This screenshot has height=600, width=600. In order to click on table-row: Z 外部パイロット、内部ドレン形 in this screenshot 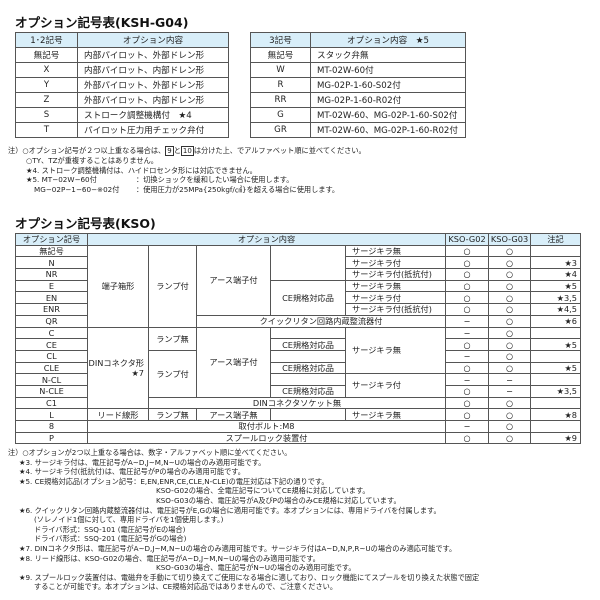, I will do `click(122, 100)`.